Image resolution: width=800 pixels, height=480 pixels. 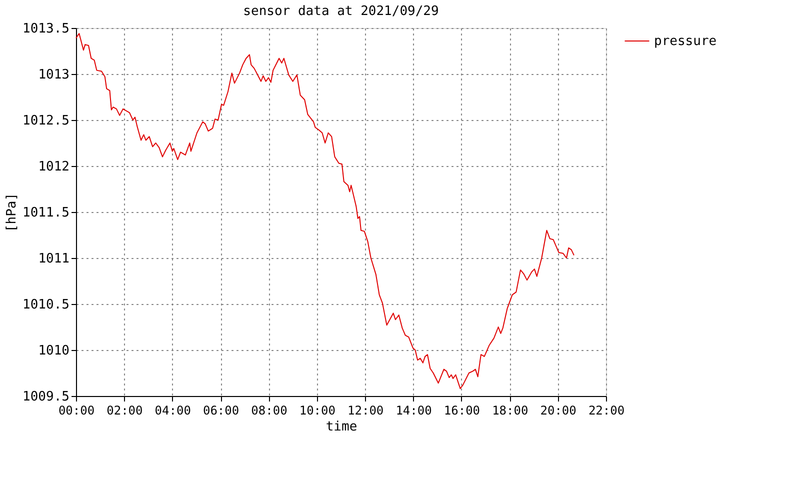 What do you see at coordinates (269, 411) in the screenshot?
I see `x-tick-label: 08:00` at bounding box center [269, 411].